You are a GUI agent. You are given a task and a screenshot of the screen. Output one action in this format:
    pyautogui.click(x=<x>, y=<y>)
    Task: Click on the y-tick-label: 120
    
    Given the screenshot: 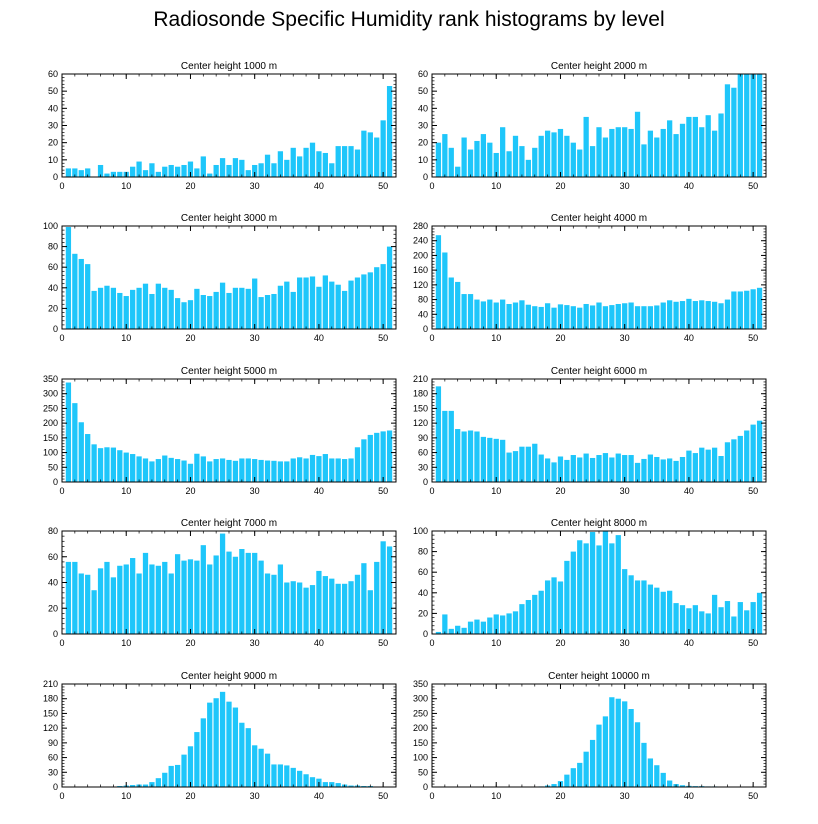 What is the action you would take?
    pyautogui.click(x=420, y=423)
    